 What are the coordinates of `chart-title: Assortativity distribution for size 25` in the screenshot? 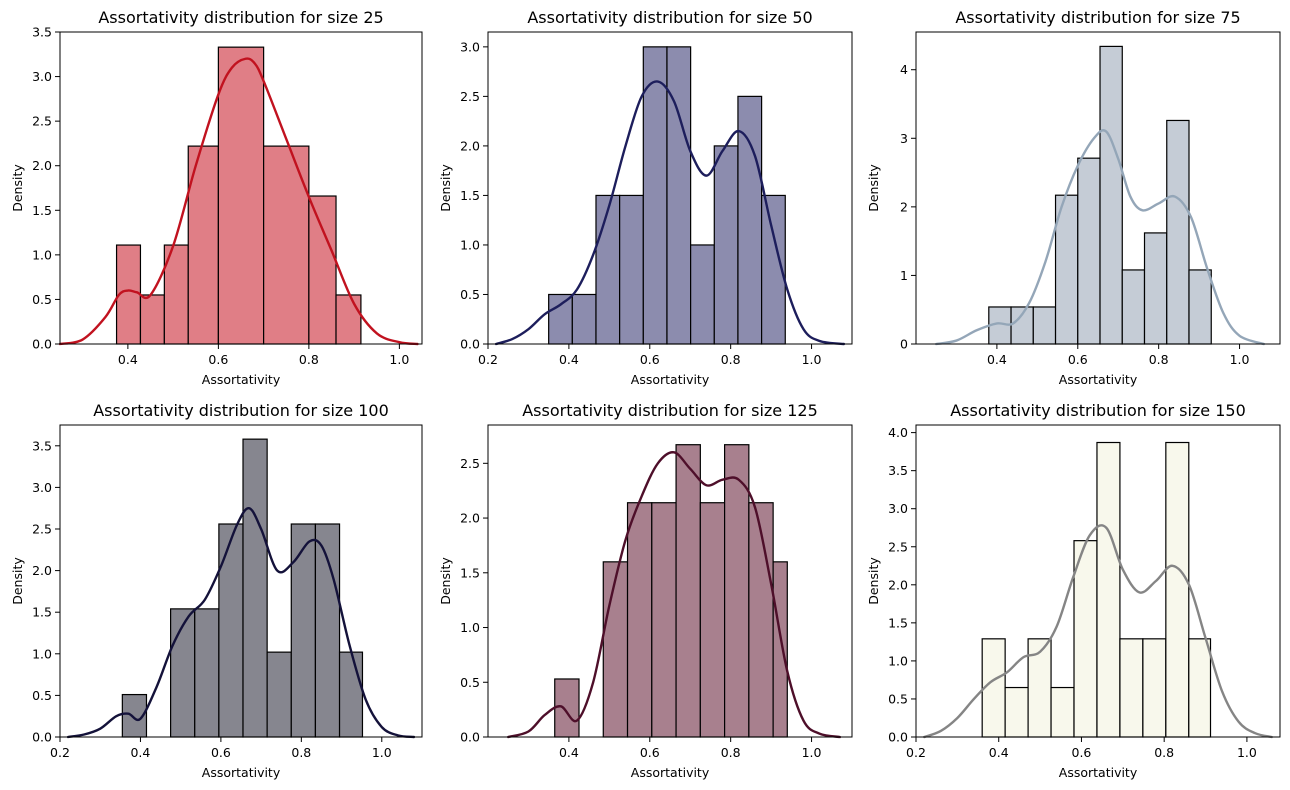 It's located at (240, 17).